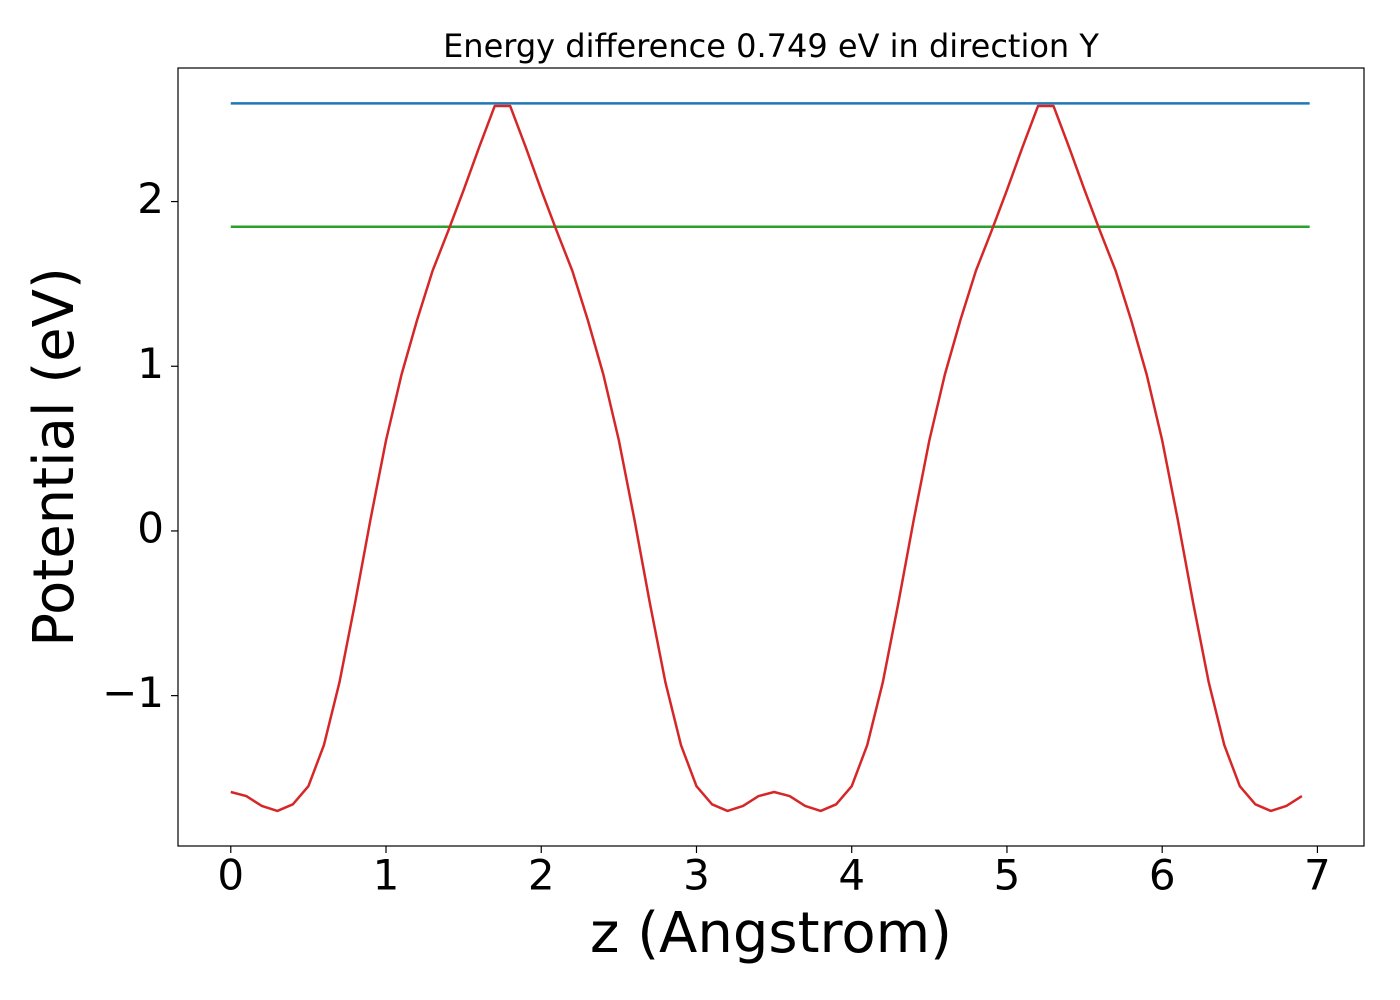 The image size is (1400, 1000). Describe the element at coordinates (771, 933) in the screenshot. I see `x-axis-label: z (Angstrom)` at that location.